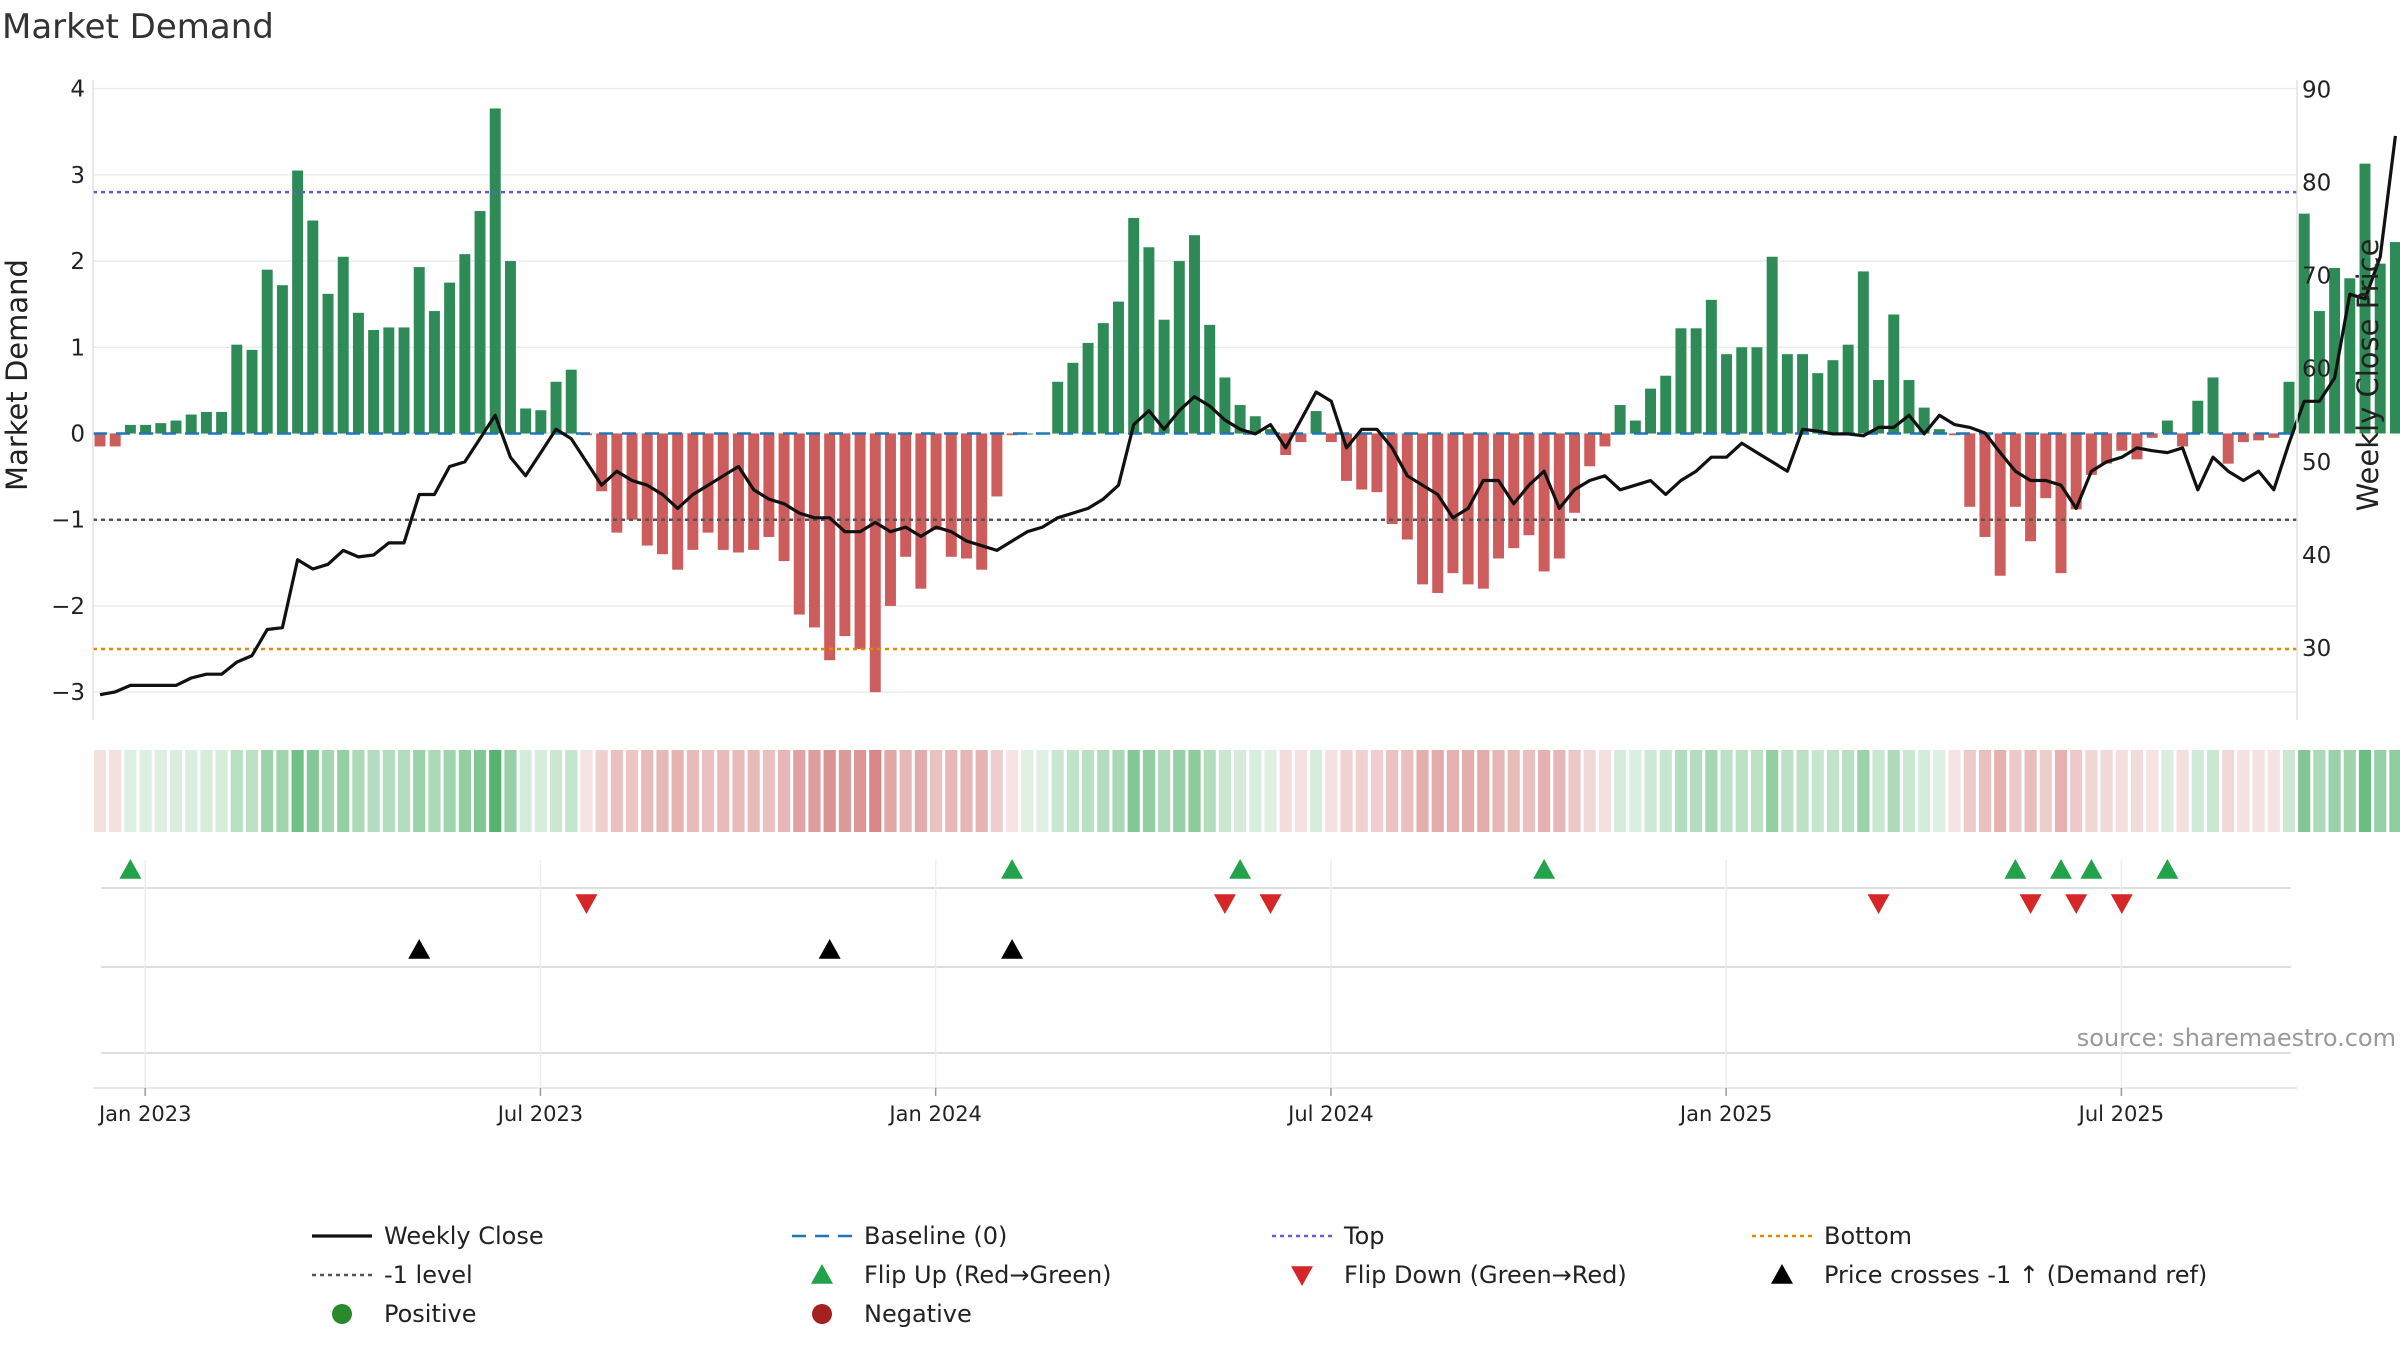 The height and width of the screenshot is (1350, 2400). I want to click on legend-label: Bottom, so click(1868, 1236).